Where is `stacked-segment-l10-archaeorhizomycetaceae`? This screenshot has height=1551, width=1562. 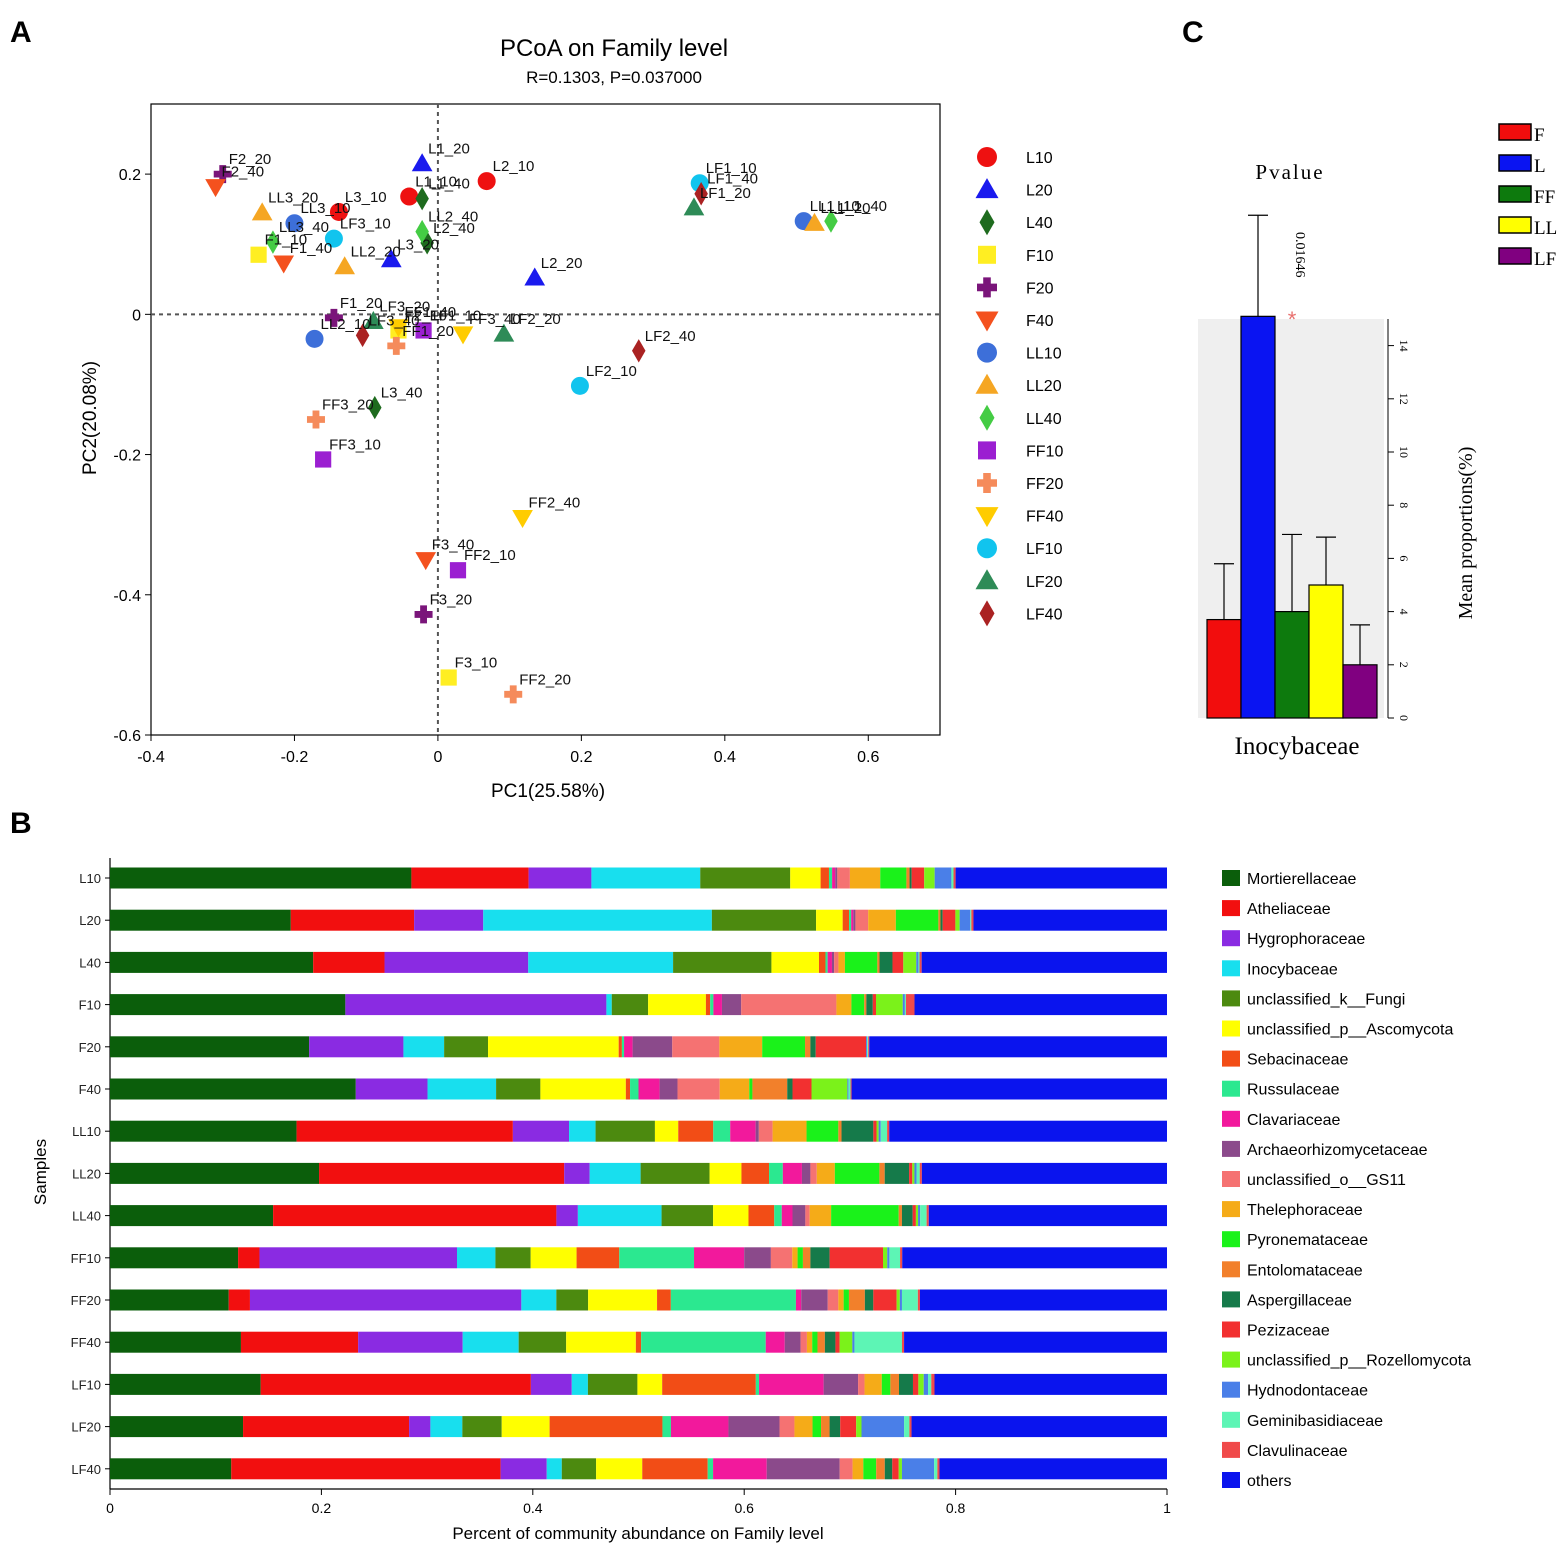 stacked-segment-l10-archaeorhizomycetaceae is located at coordinates (836, 878).